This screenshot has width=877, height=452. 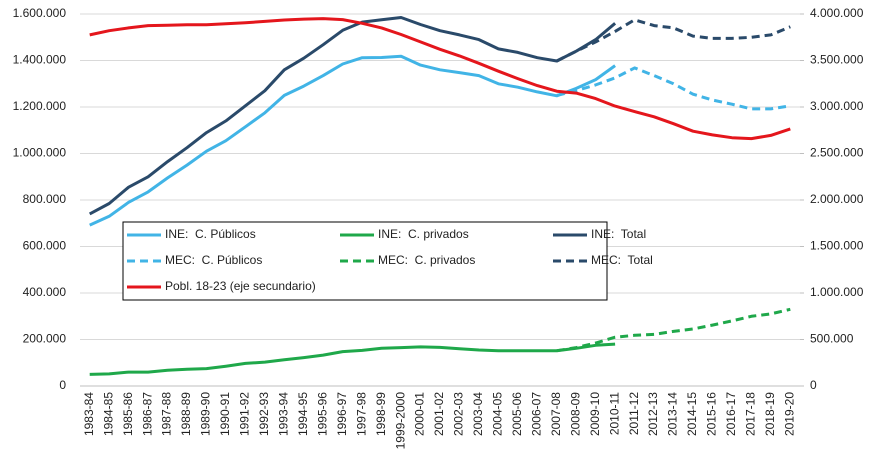 I want to click on x-tick-label: 1988-89, so click(x=186, y=414).